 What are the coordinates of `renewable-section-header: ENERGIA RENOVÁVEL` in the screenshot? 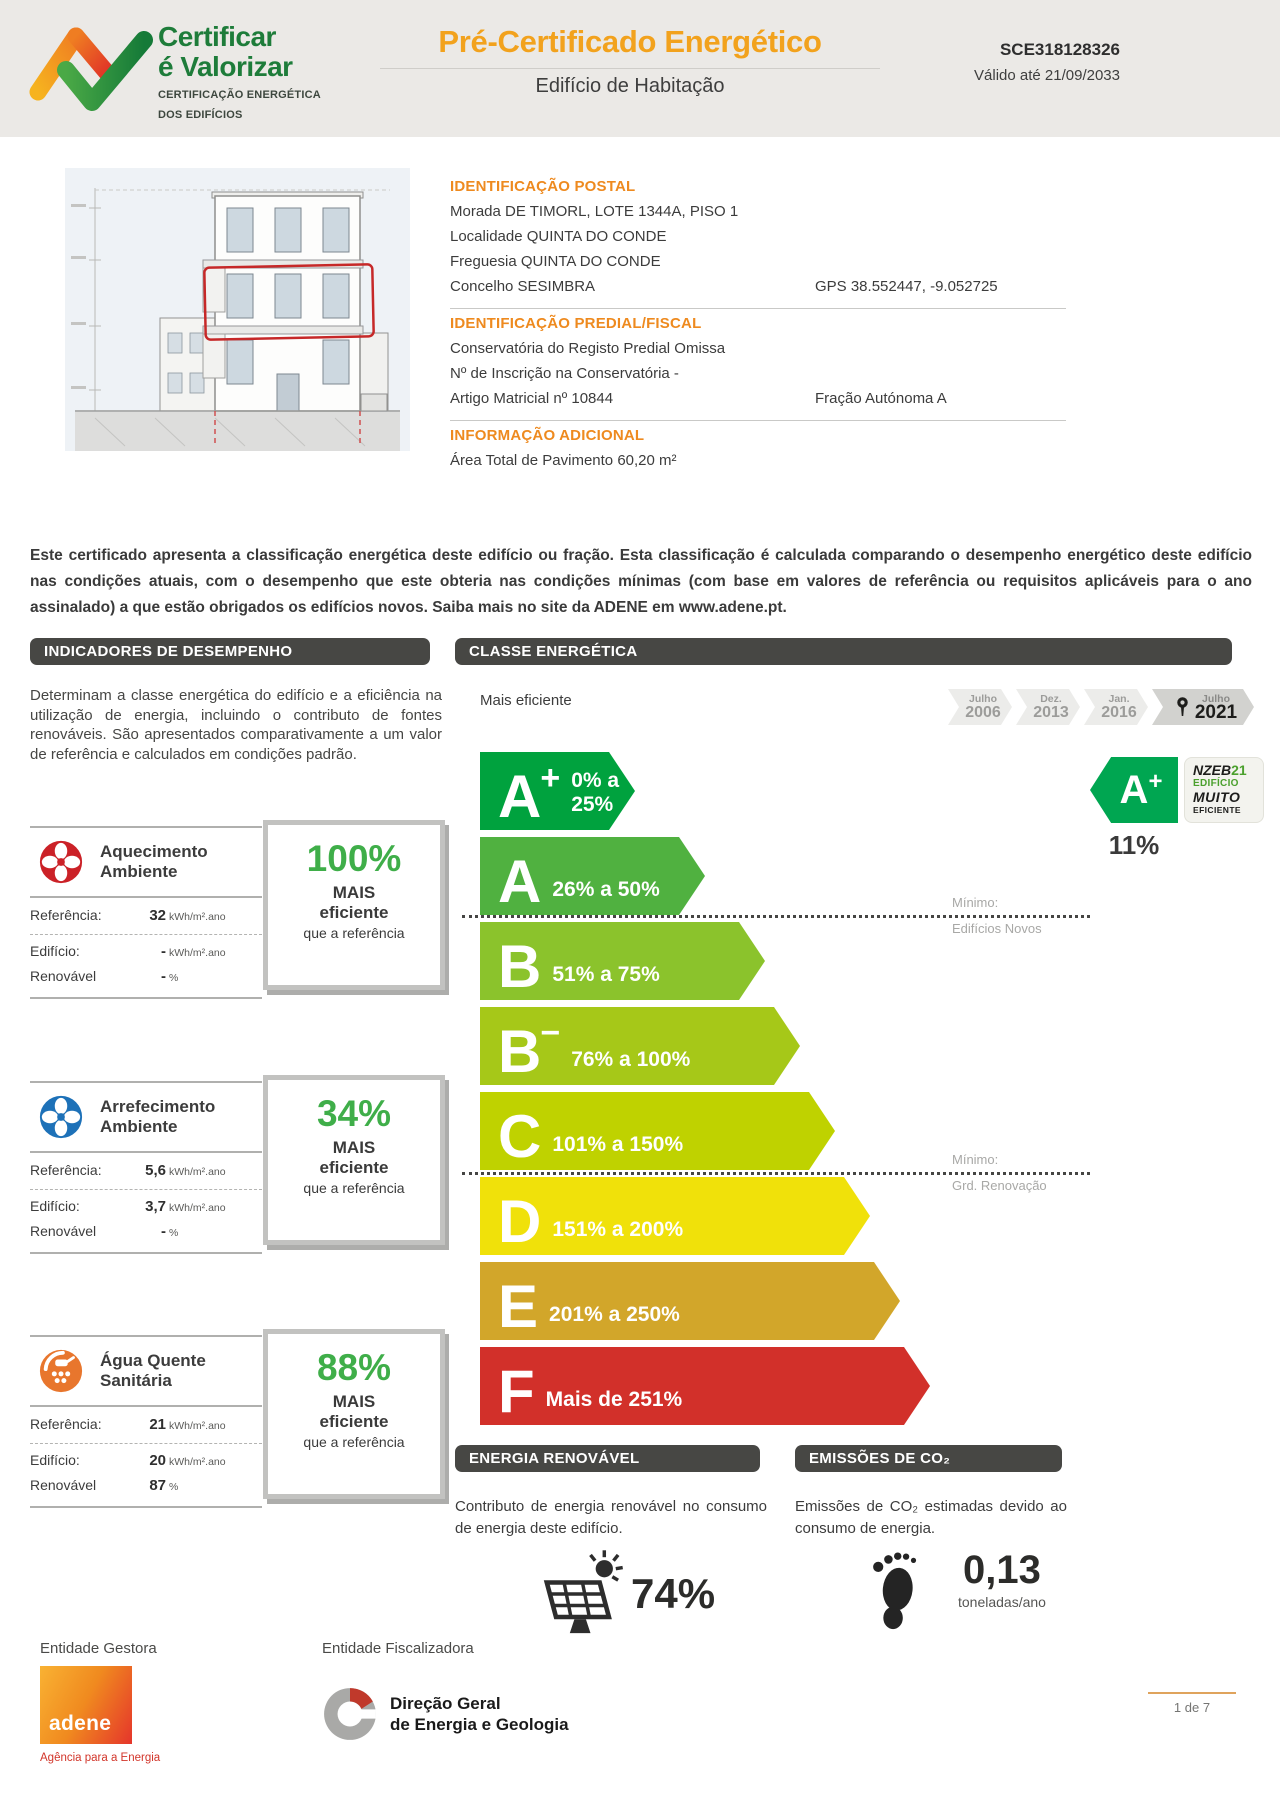 It's located at (607, 1458).